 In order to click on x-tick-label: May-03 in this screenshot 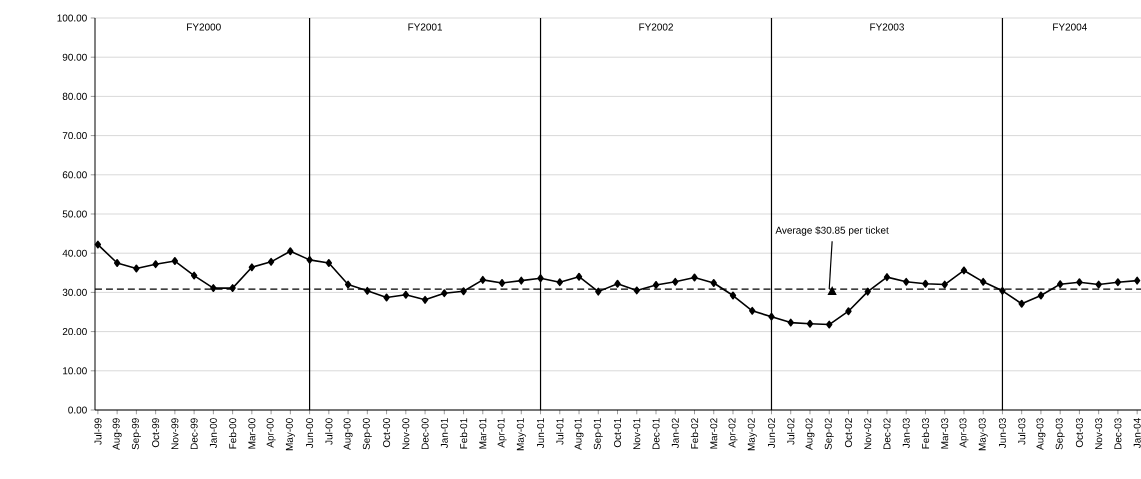, I will do `click(983, 434)`.